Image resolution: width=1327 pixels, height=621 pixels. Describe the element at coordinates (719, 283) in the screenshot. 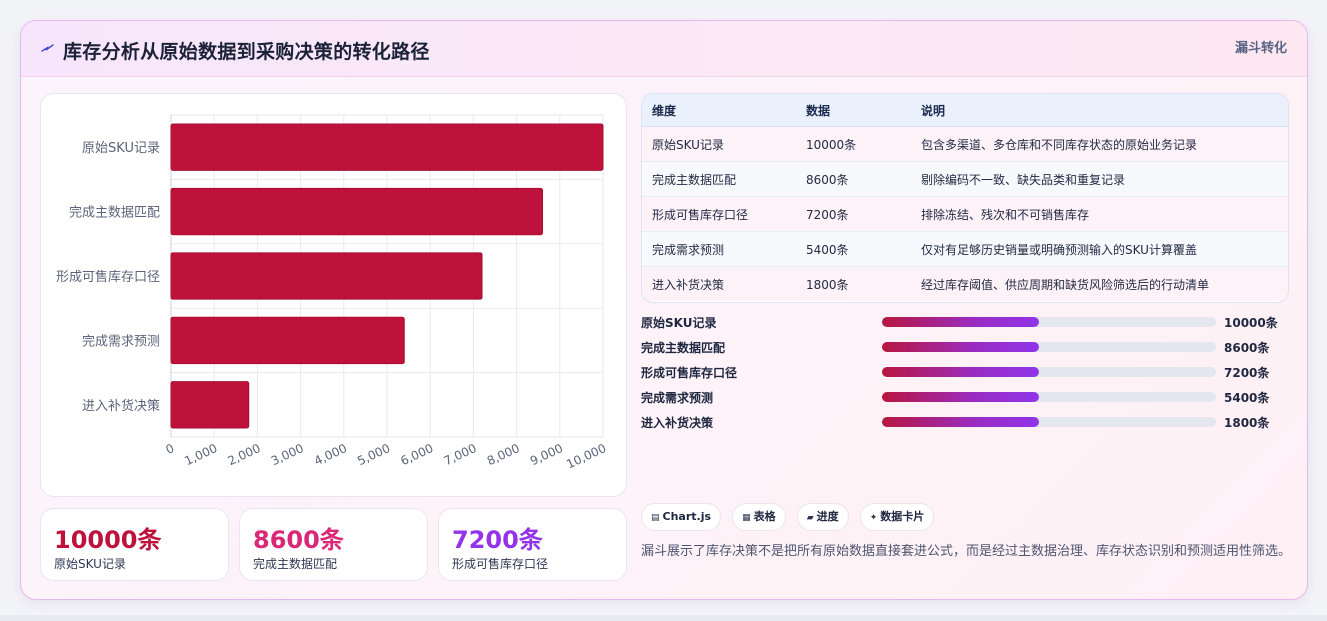

I see `table-cell: 进入补货决策` at that location.